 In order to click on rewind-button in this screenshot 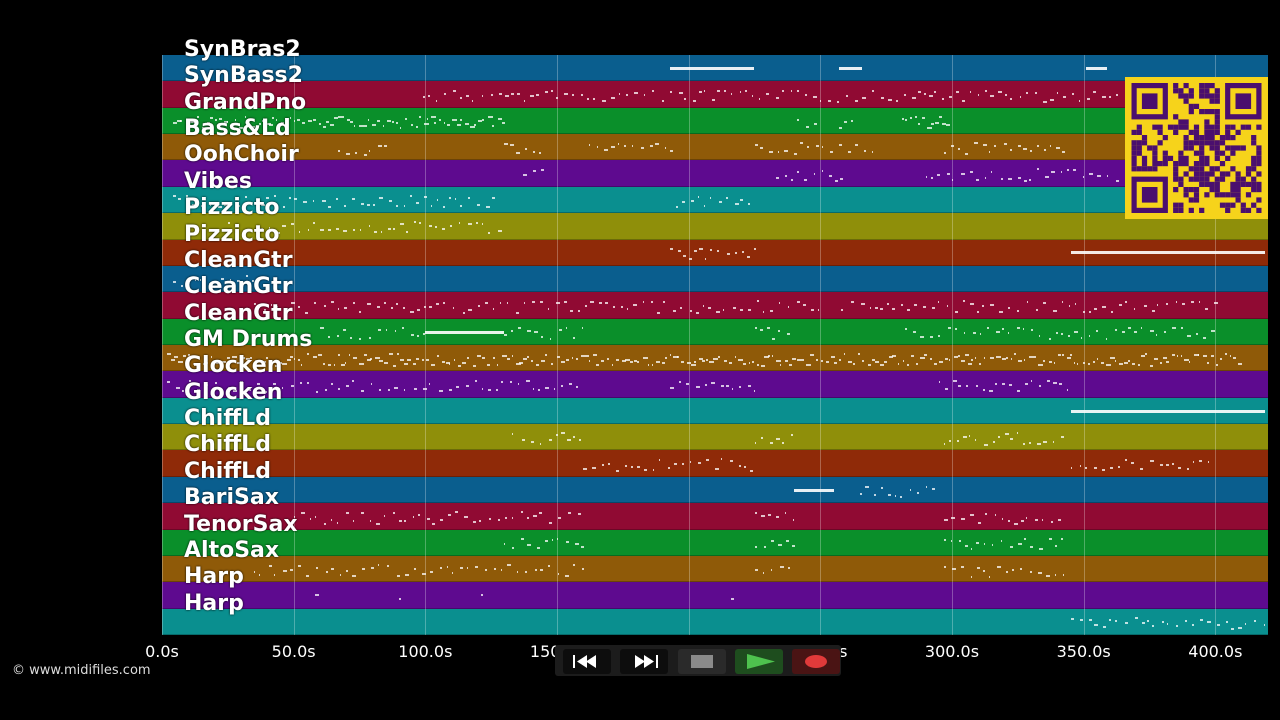, I will do `click(587, 661)`.